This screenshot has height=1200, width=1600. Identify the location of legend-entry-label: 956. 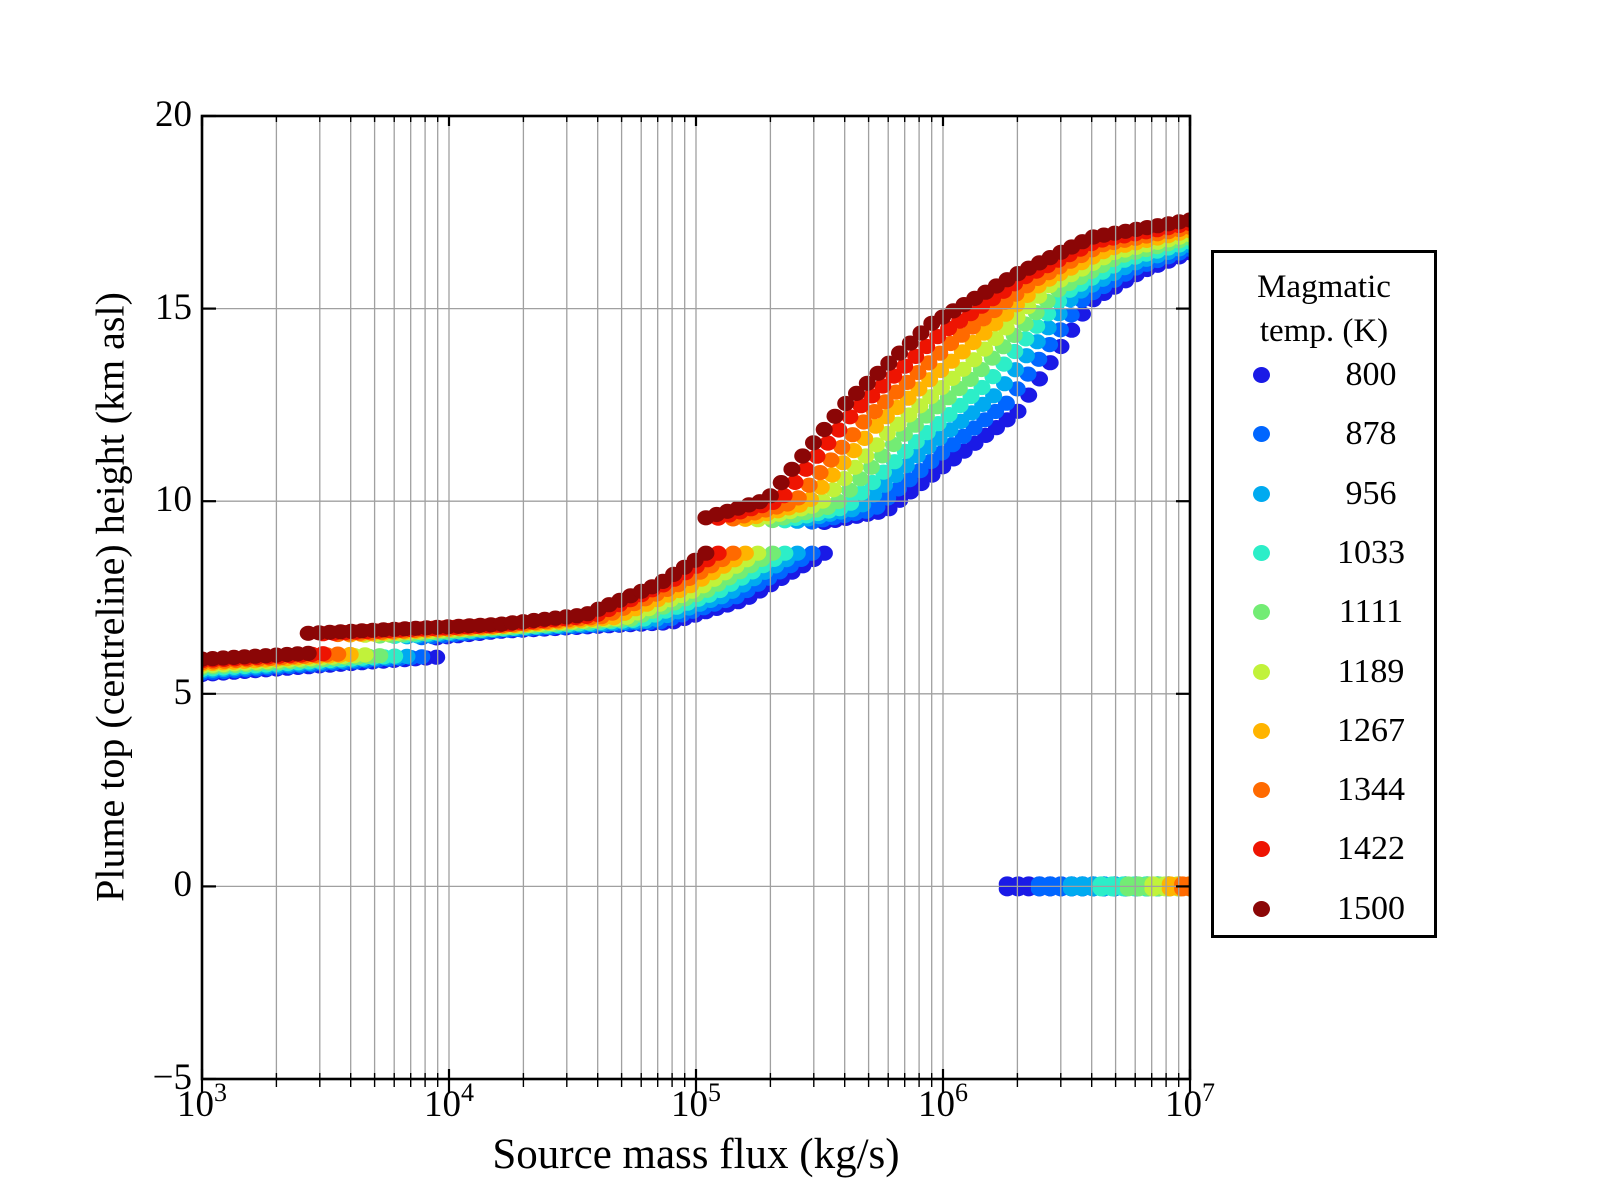
(1371, 493).